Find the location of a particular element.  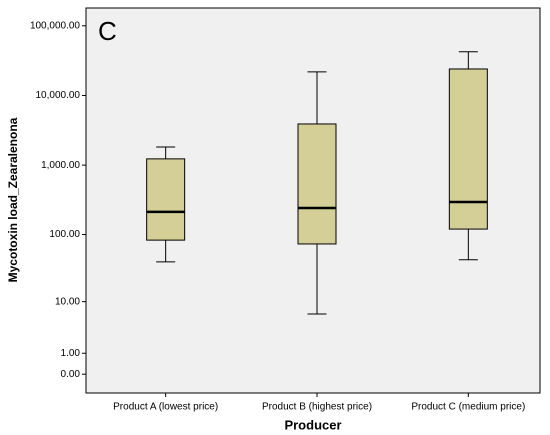

y-tick-label: 1.00 is located at coordinates (71, 353).